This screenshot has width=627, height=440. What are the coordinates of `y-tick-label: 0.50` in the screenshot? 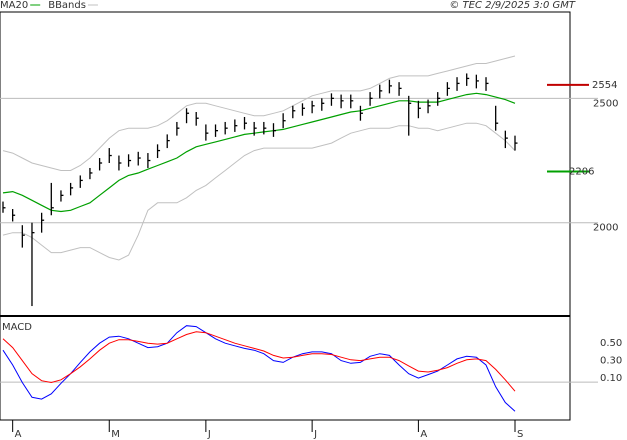 It's located at (611, 343).